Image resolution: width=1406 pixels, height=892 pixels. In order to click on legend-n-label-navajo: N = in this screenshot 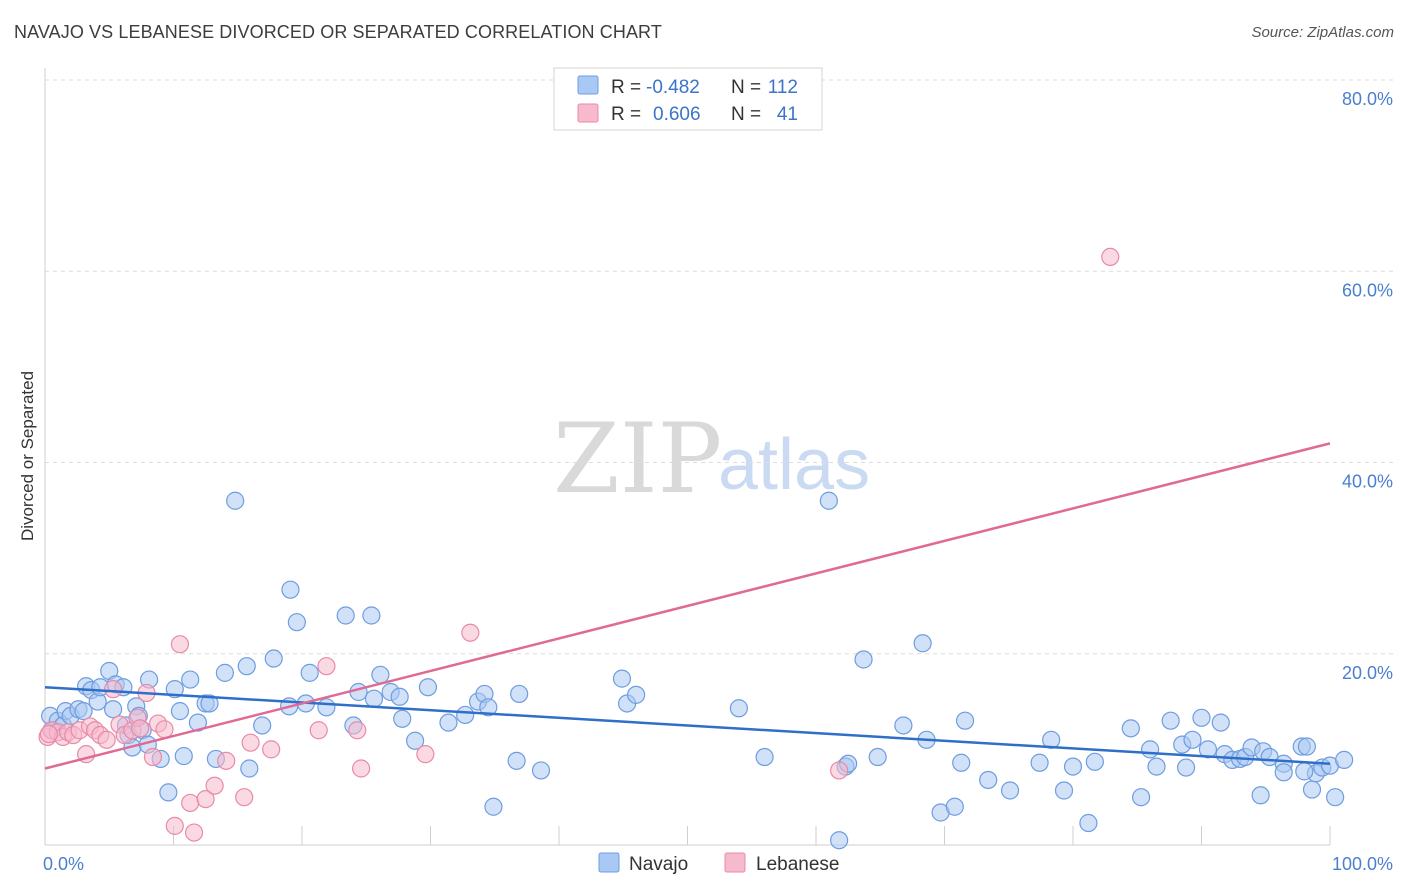, I will do `click(746, 87)`.